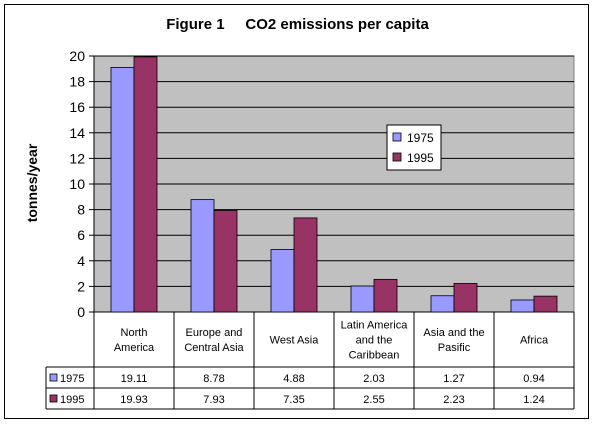  Describe the element at coordinates (414, 147) in the screenshot. I see `legend-box` at that location.